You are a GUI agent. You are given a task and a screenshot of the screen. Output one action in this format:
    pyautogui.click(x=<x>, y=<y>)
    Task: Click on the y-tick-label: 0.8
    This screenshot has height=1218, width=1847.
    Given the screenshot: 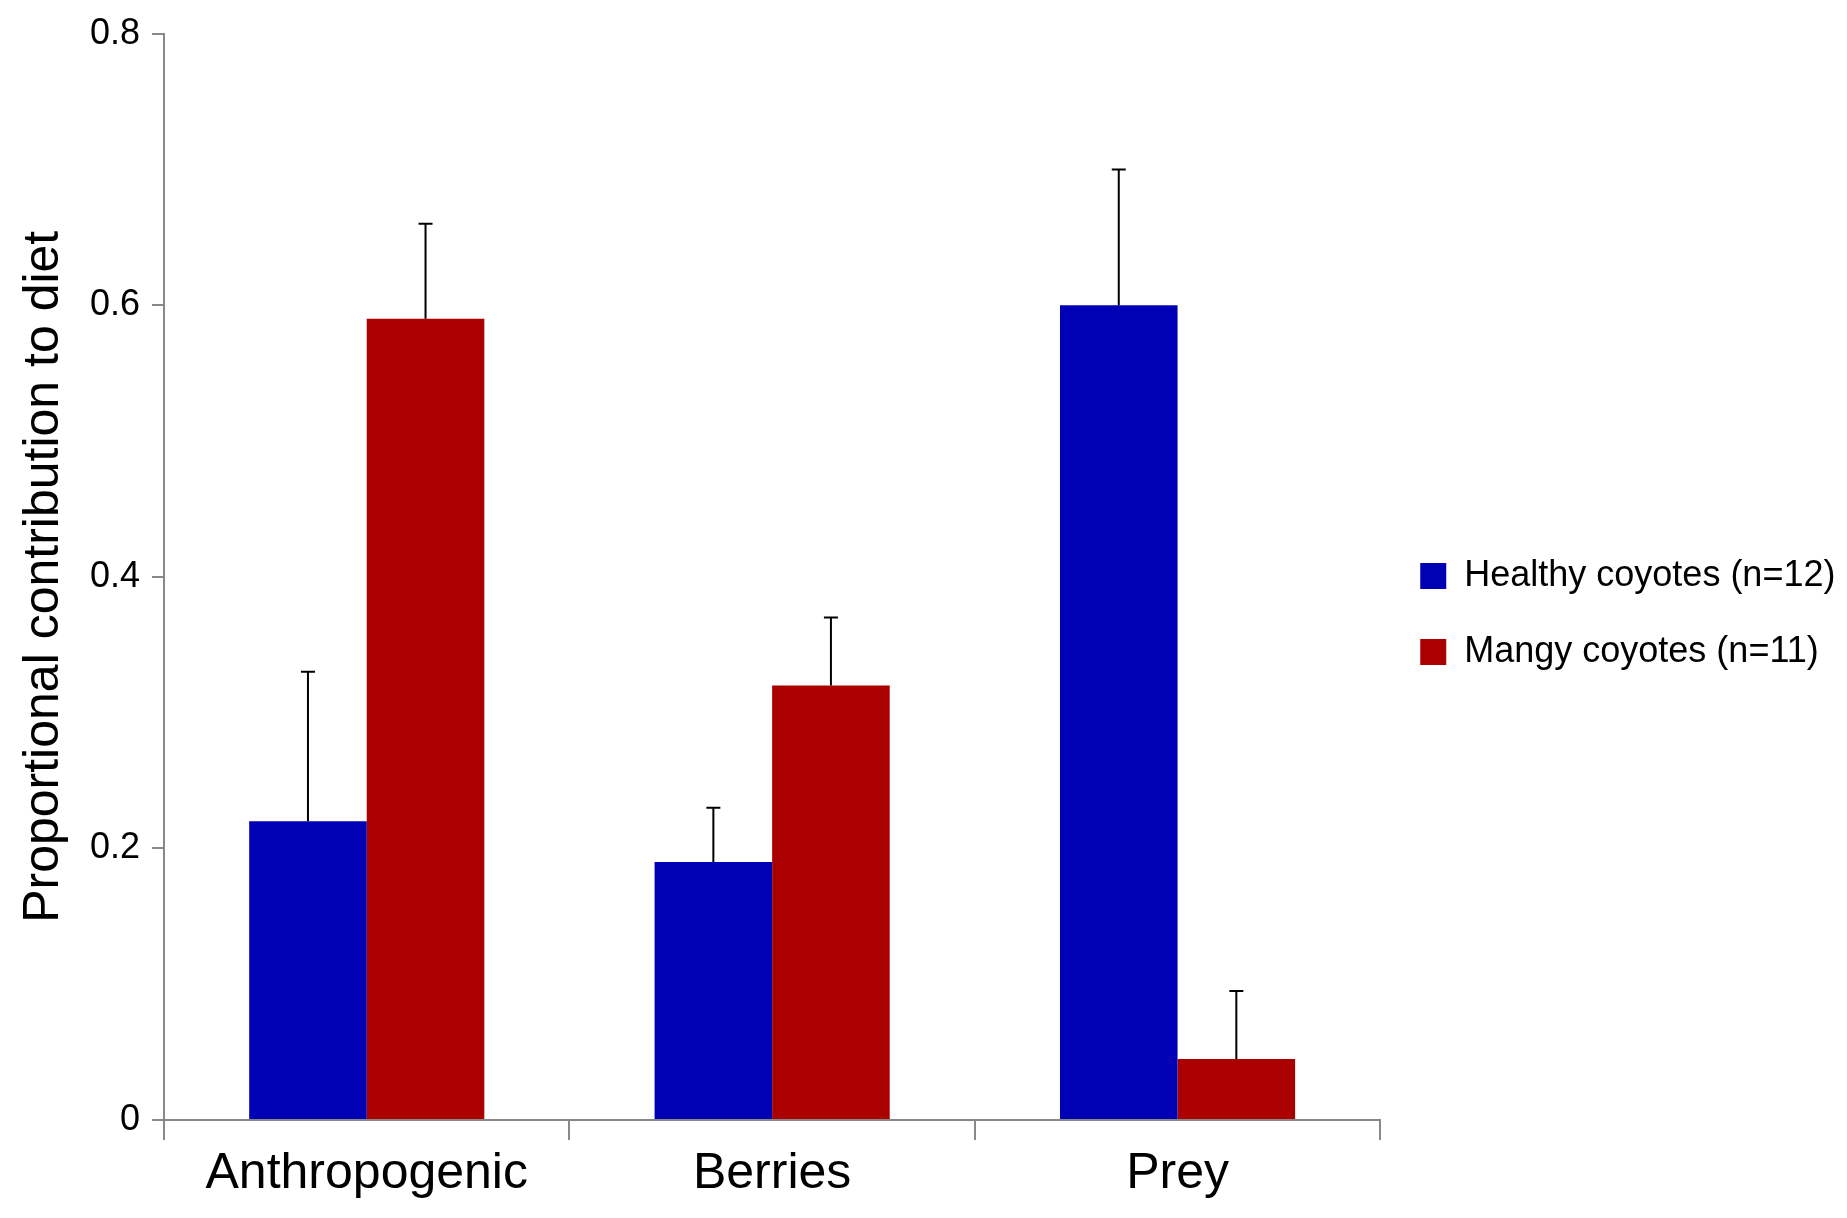 What is the action you would take?
    pyautogui.click(x=115, y=31)
    